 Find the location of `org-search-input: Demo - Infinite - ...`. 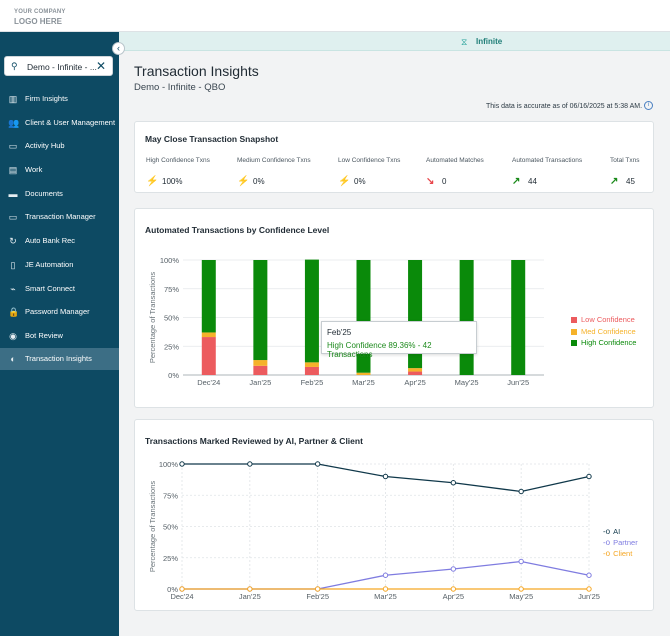

org-search-input: Demo - Infinite - ... is located at coordinates (62, 67).